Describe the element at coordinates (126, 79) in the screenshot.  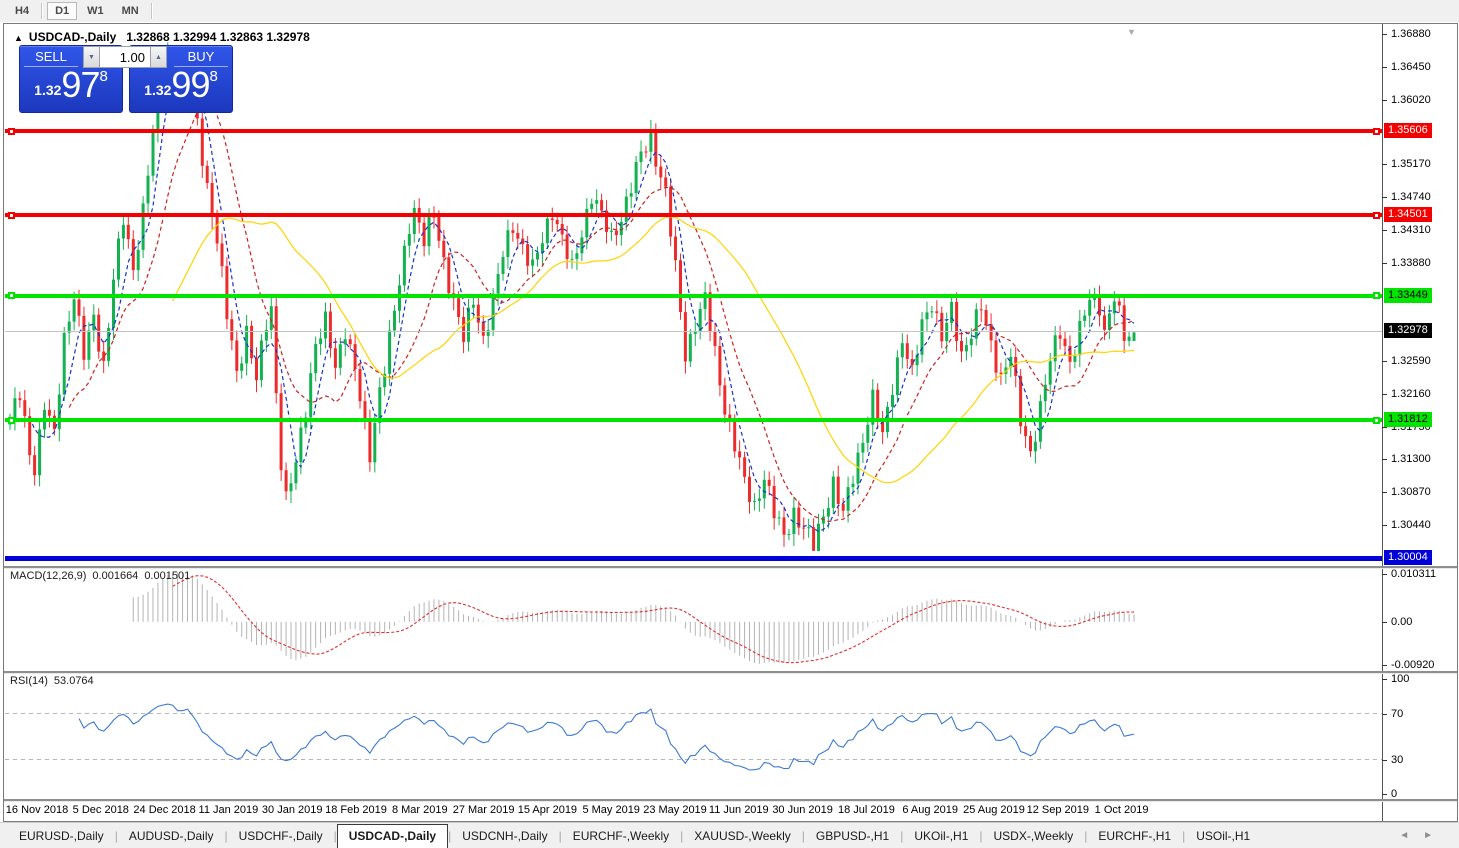
I see `one-click-trade-panel: SELL 1.32978 BUY 1.32998 ▼ ▲` at that location.